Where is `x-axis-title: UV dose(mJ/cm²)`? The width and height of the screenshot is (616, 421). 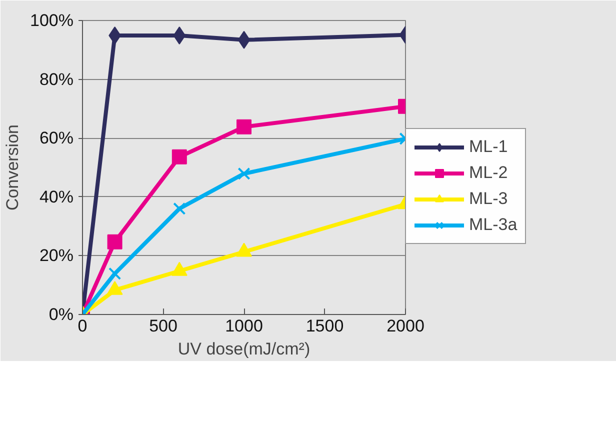 x-axis-title: UV dose(mJ/cm²) is located at coordinates (244, 349).